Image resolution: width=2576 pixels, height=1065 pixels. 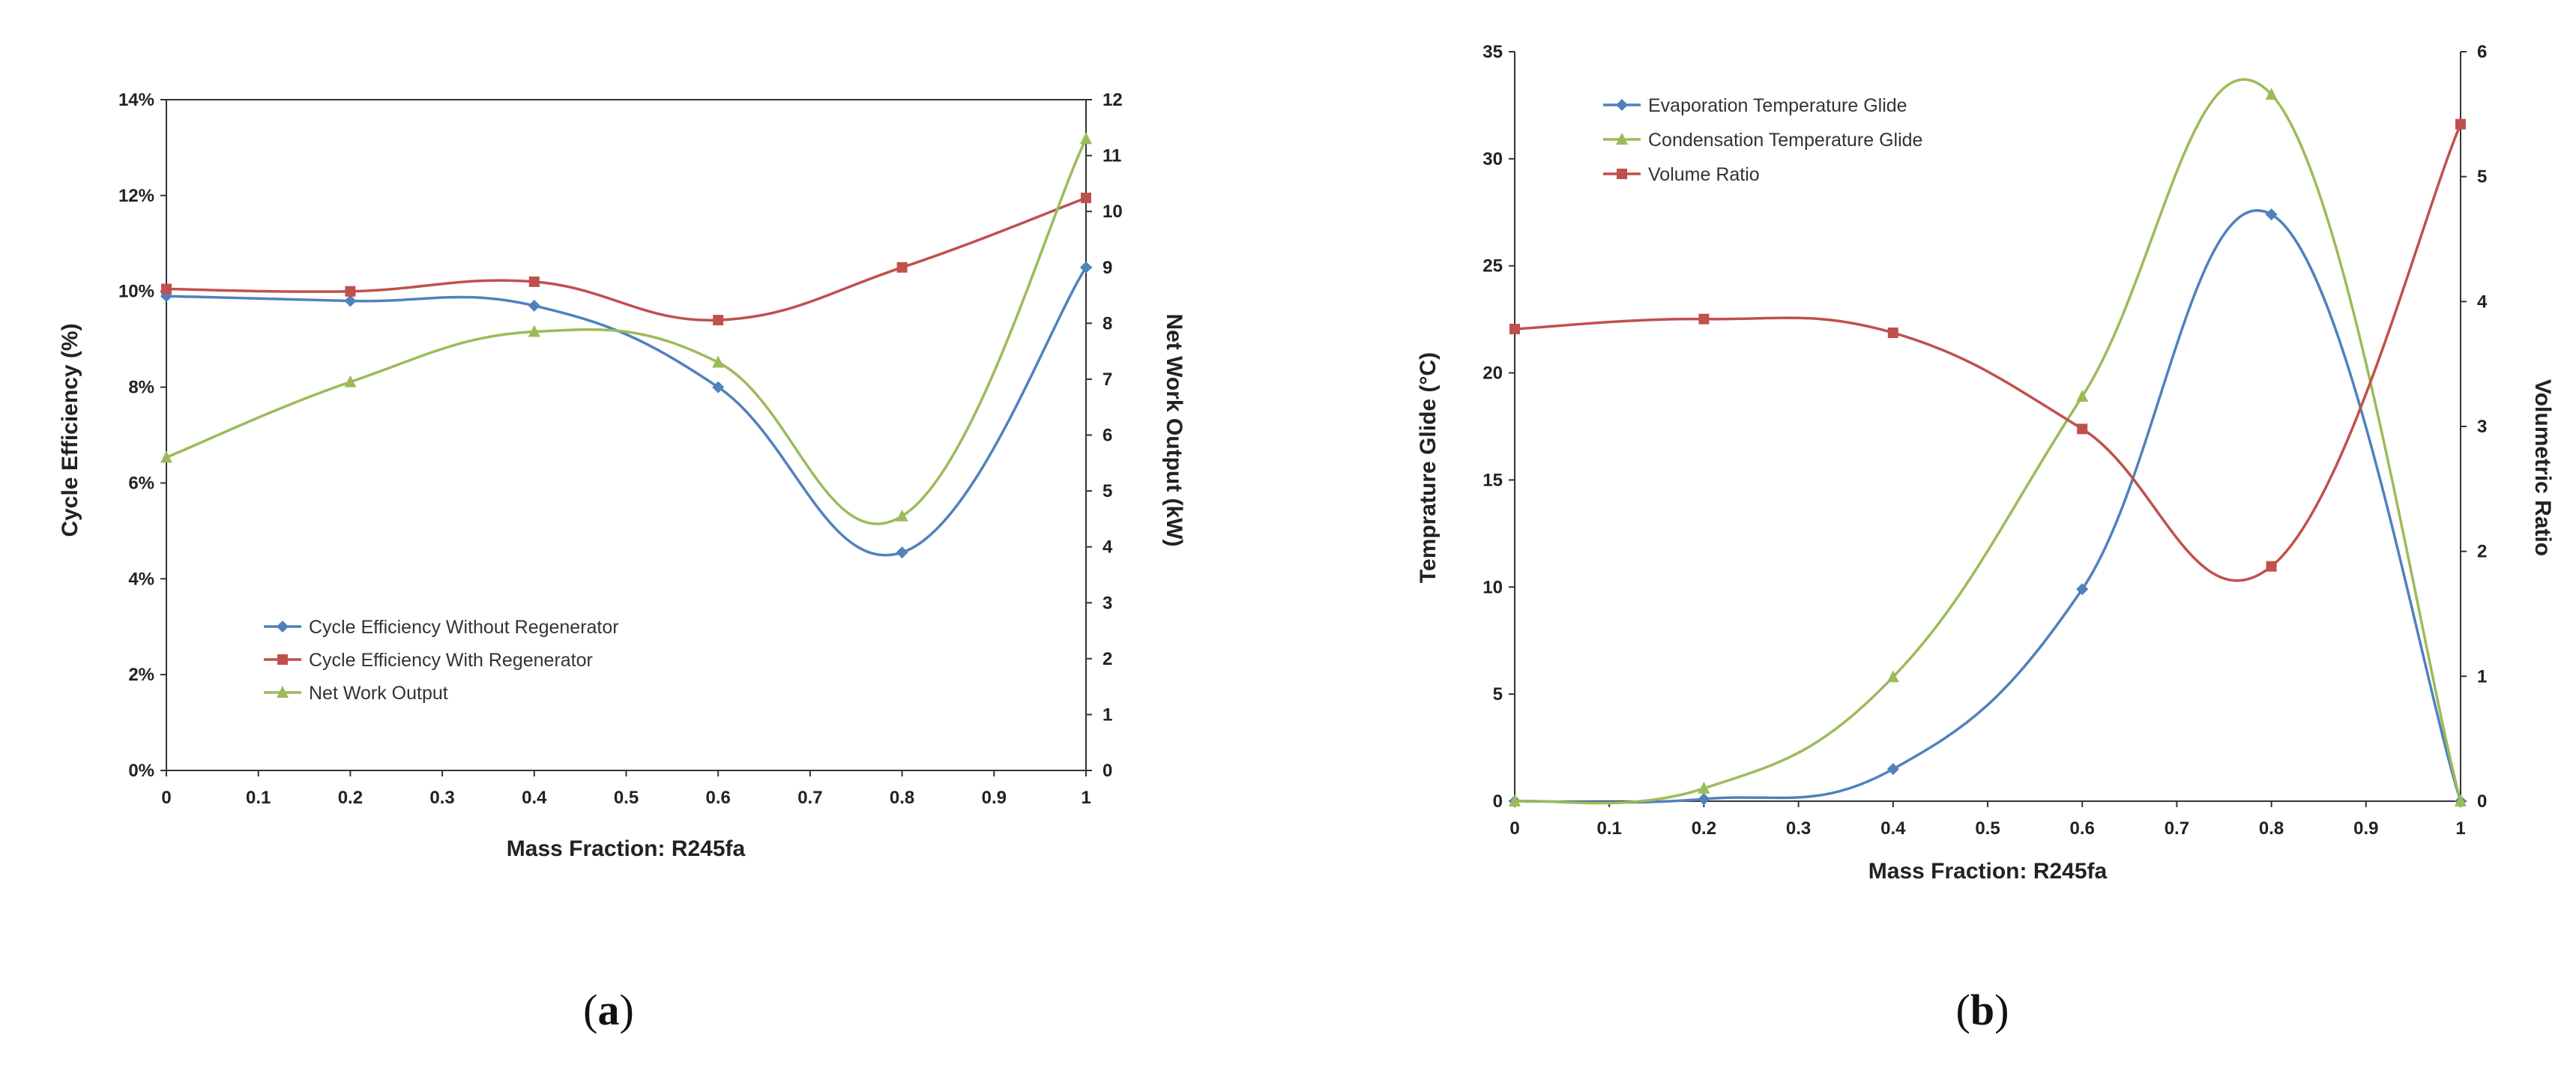 I want to click on panel-a-x-tick-label: 0.4, so click(x=535, y=798).